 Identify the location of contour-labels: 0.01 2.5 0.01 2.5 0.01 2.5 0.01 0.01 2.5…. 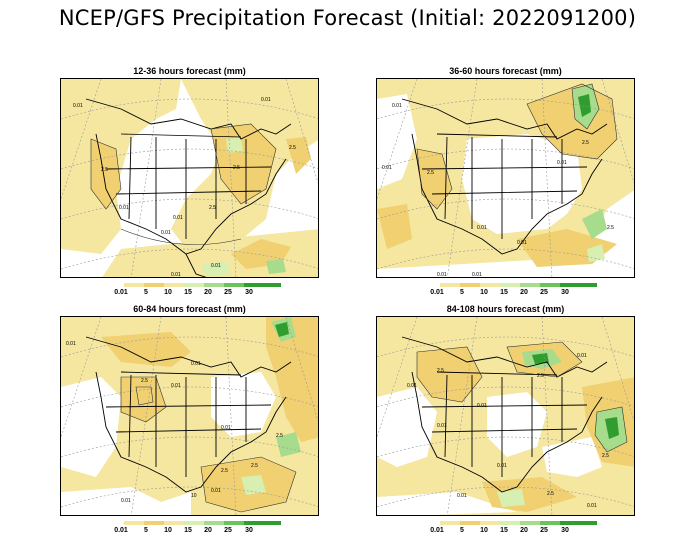
(184, 187).